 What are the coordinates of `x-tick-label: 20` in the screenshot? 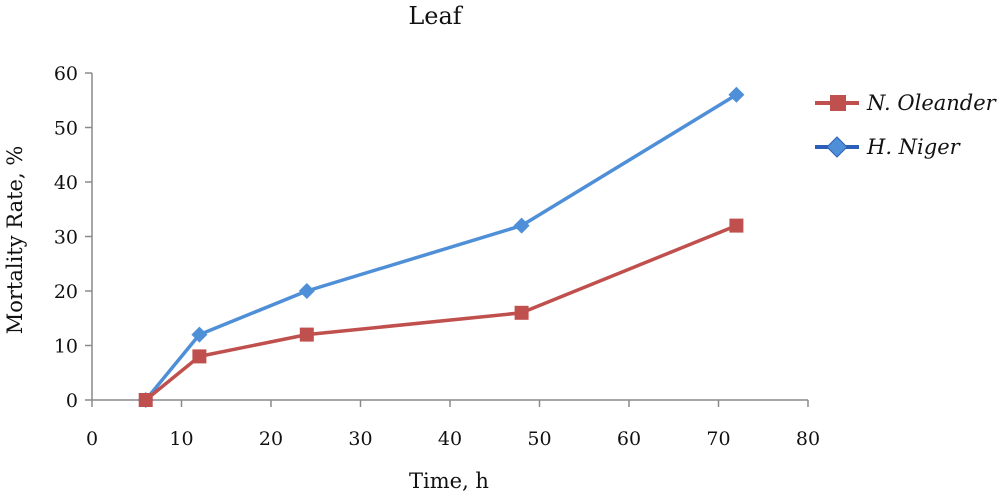 It's located at (271, 439).